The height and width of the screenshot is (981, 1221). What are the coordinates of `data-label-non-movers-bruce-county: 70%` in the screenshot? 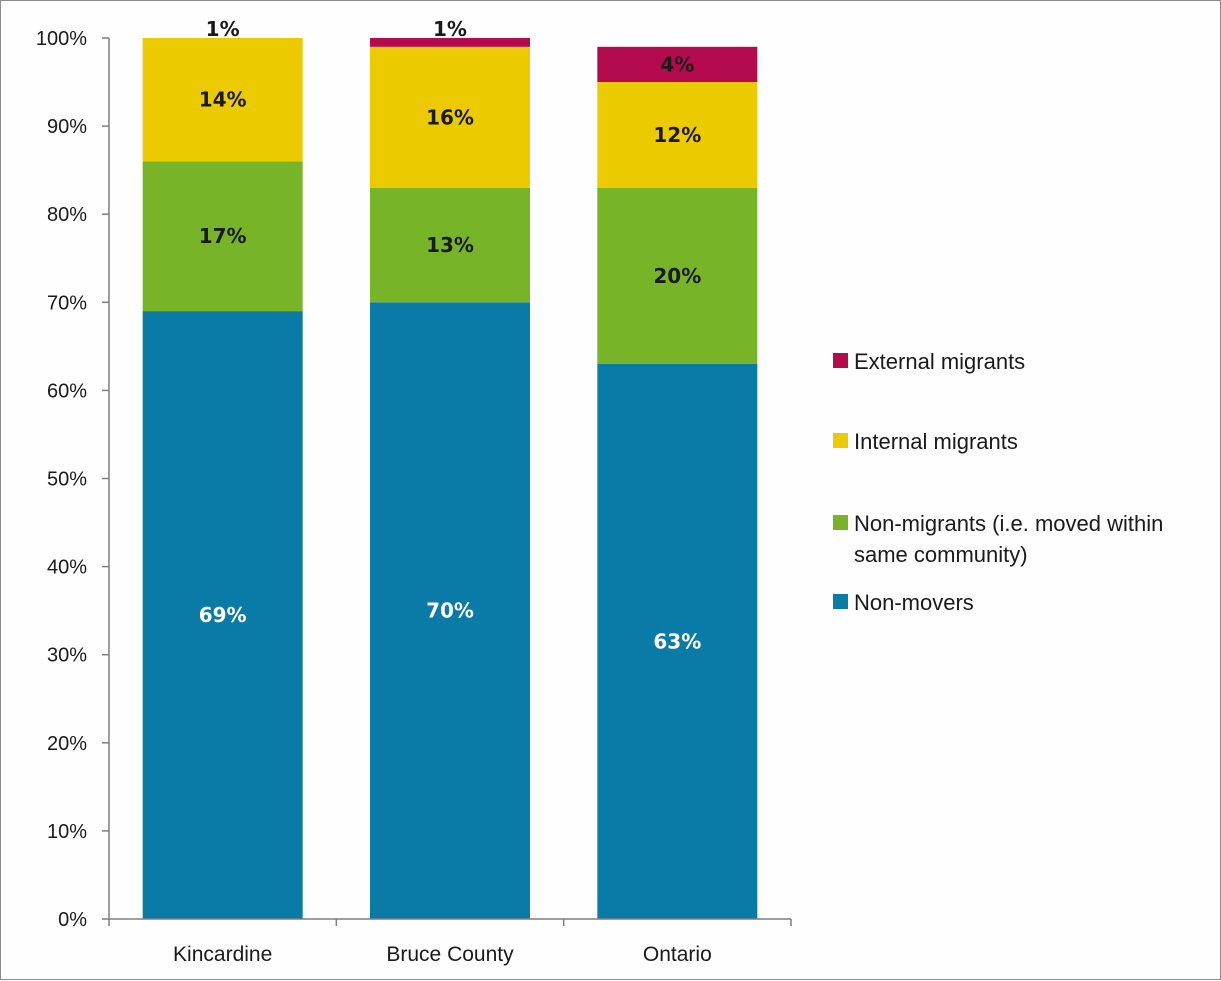 It's located at (450, 611).